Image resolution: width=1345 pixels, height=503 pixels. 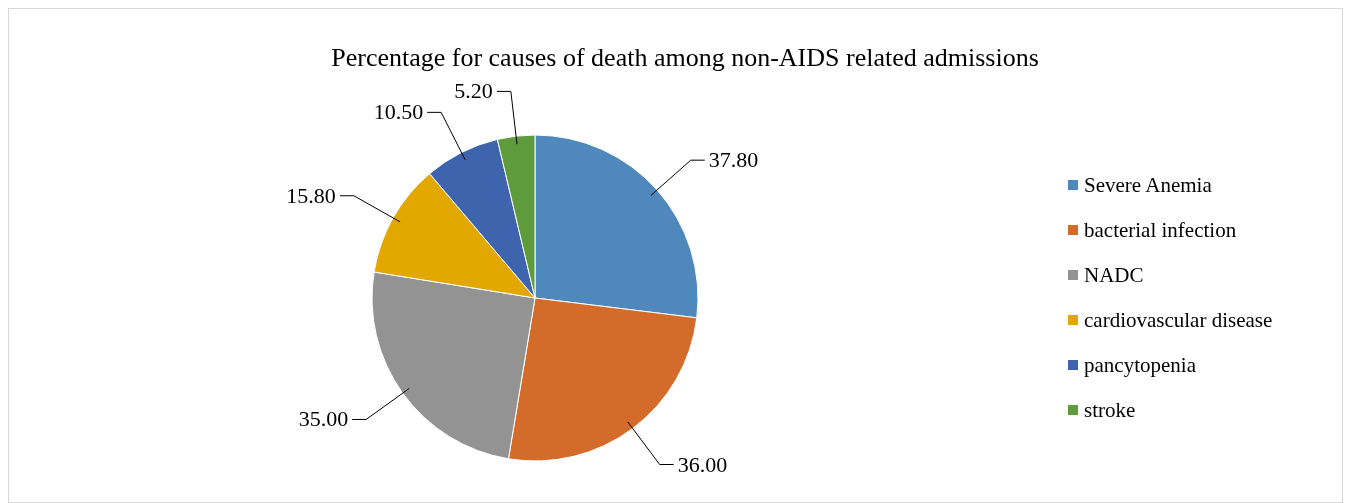 I want to click on legend-label: NADC, so click(x=1114, y=275).